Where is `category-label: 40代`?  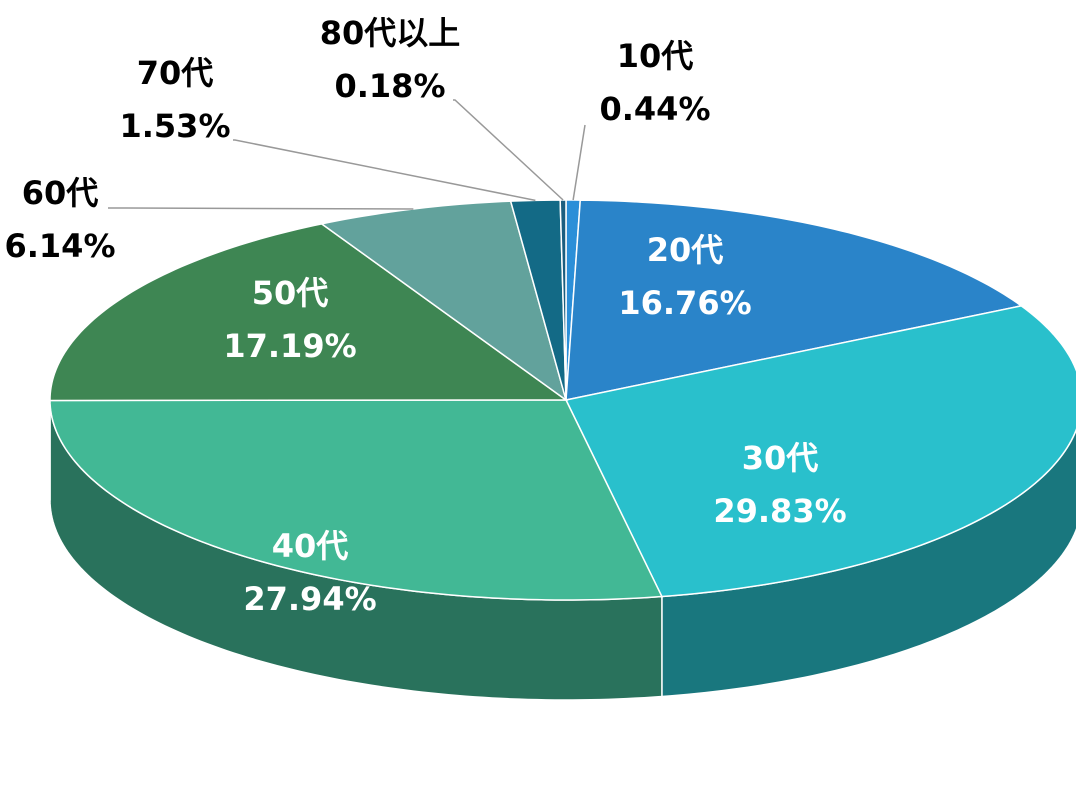 category-label: 40代 is located at coordinates (310, 546).